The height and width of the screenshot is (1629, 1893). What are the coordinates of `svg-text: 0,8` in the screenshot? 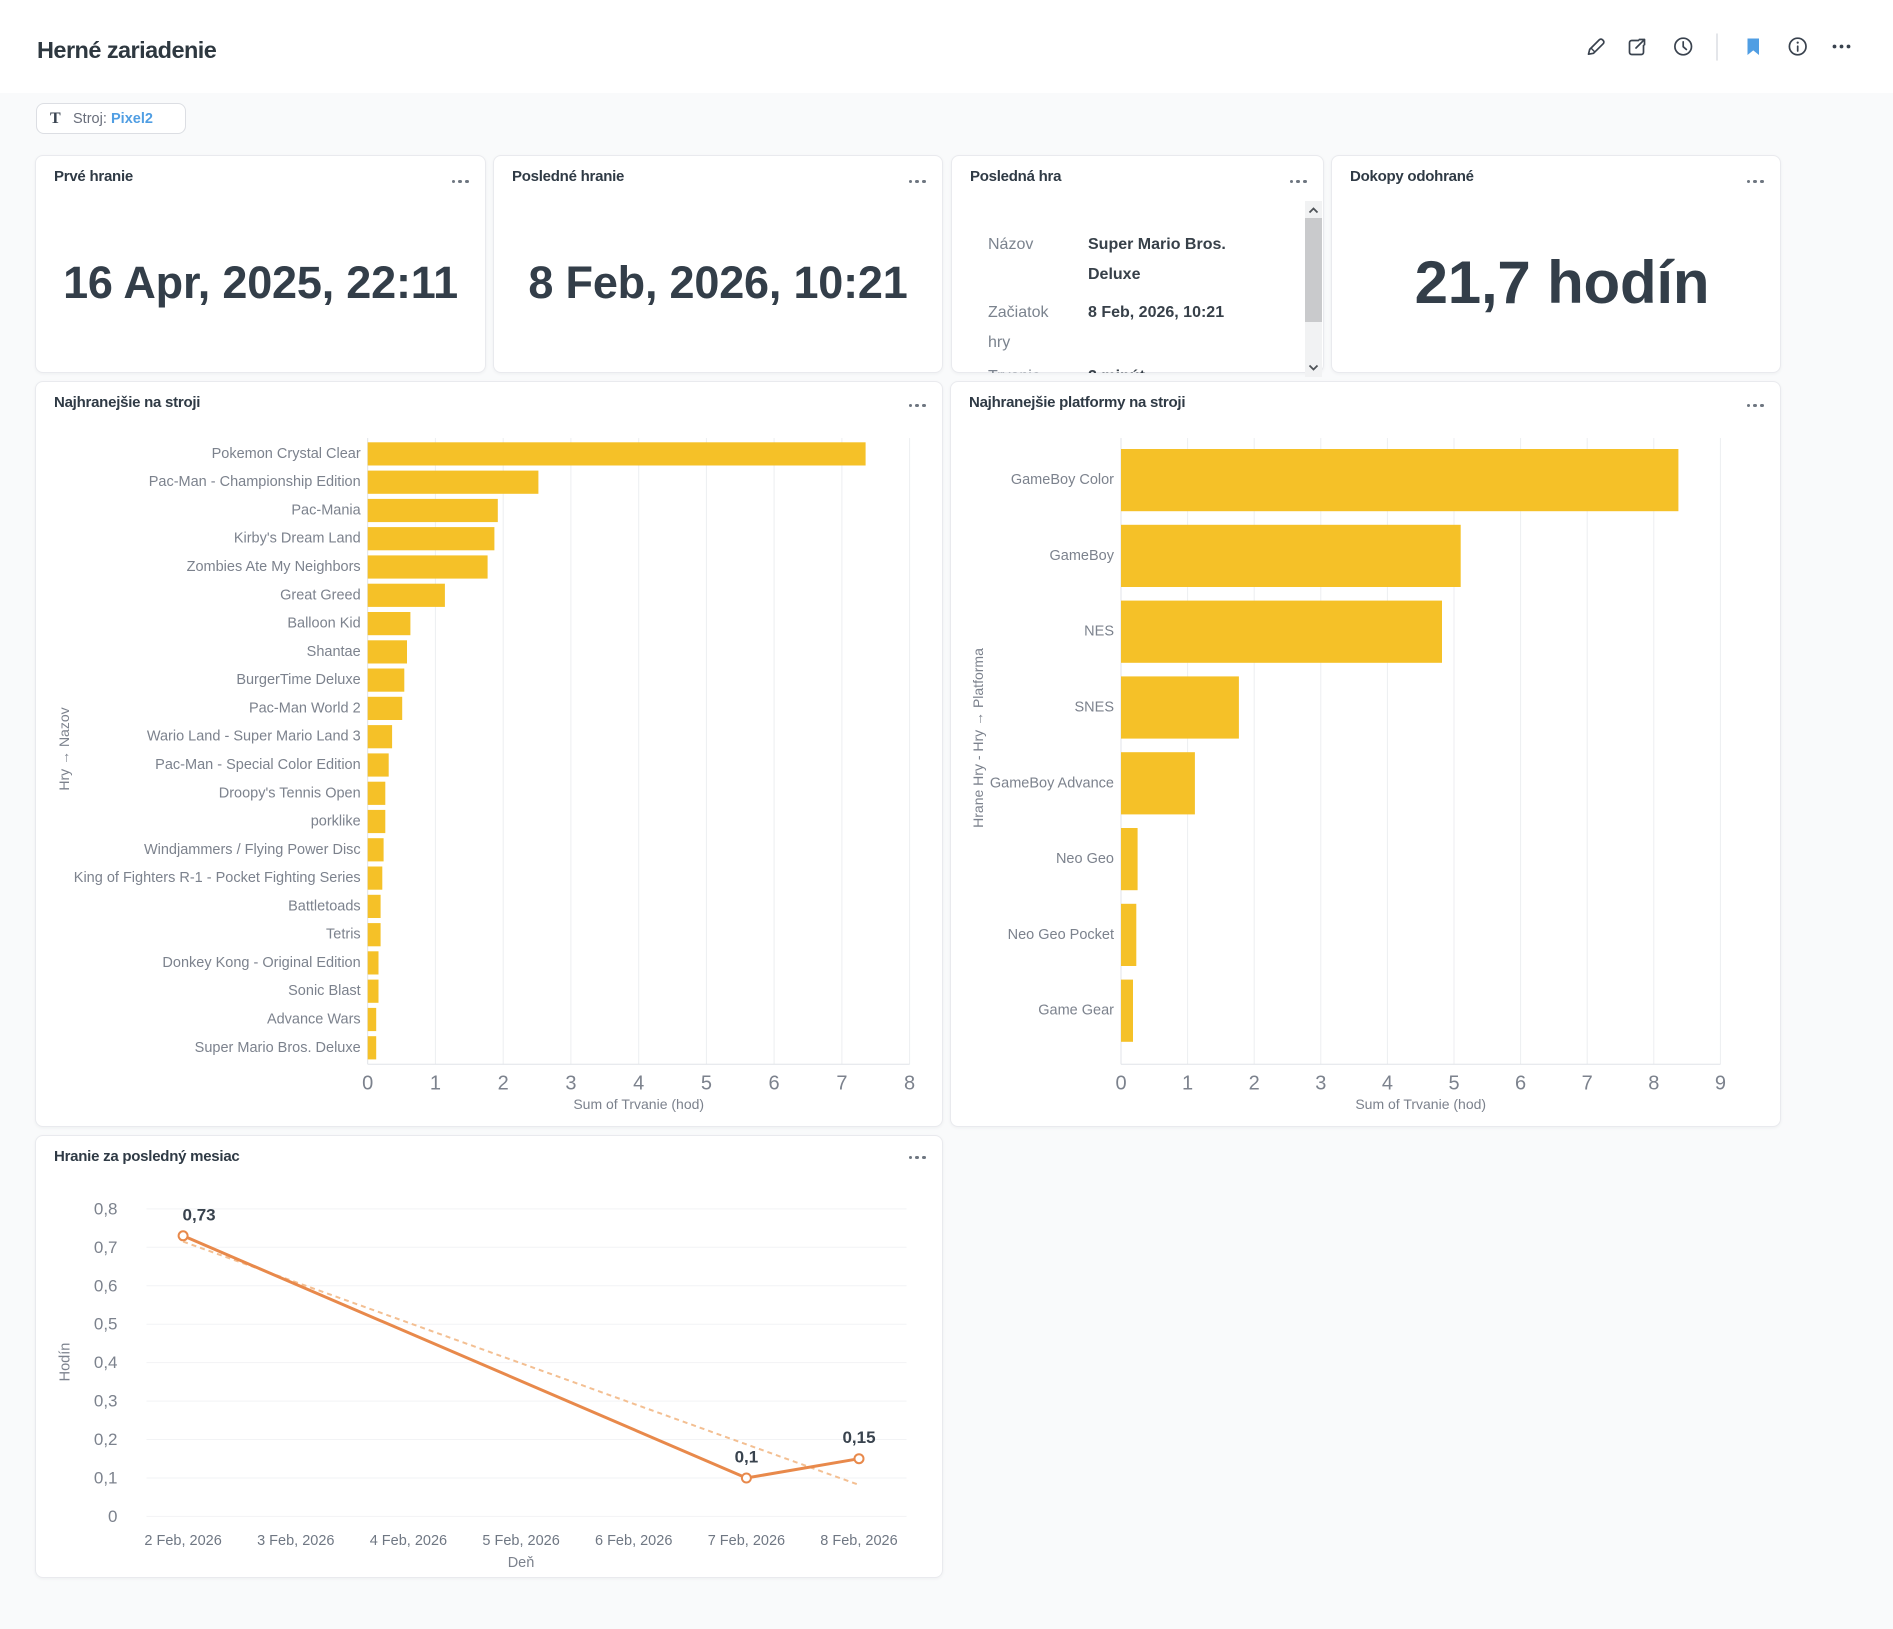 It's located at (106, 1208).